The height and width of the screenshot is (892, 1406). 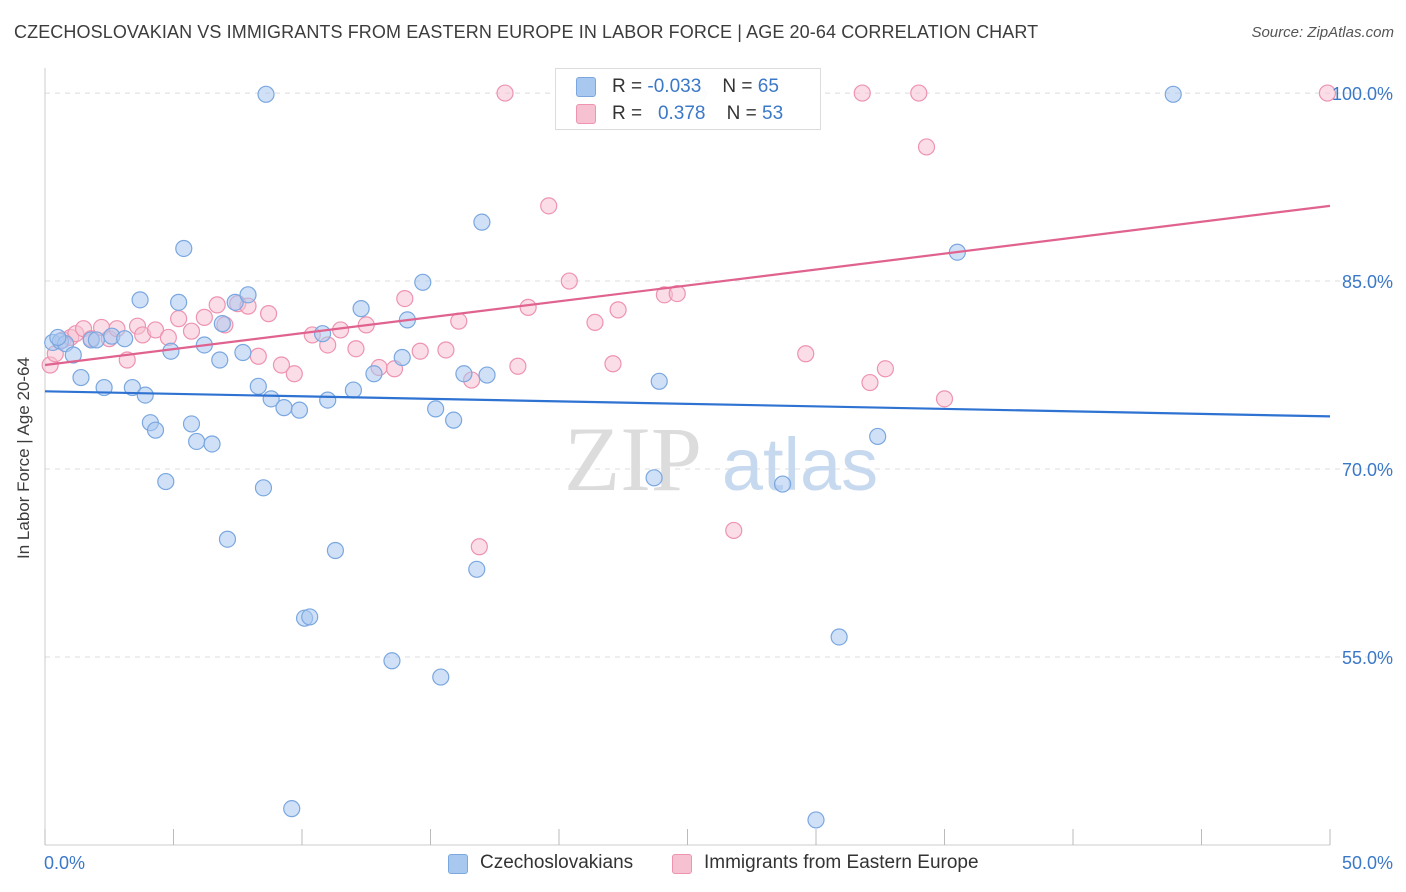 What do you see at coordinates (687, 404) in the screenshot?
I see `czechoslovakians-trend-line` at bounding box center [687, 404].